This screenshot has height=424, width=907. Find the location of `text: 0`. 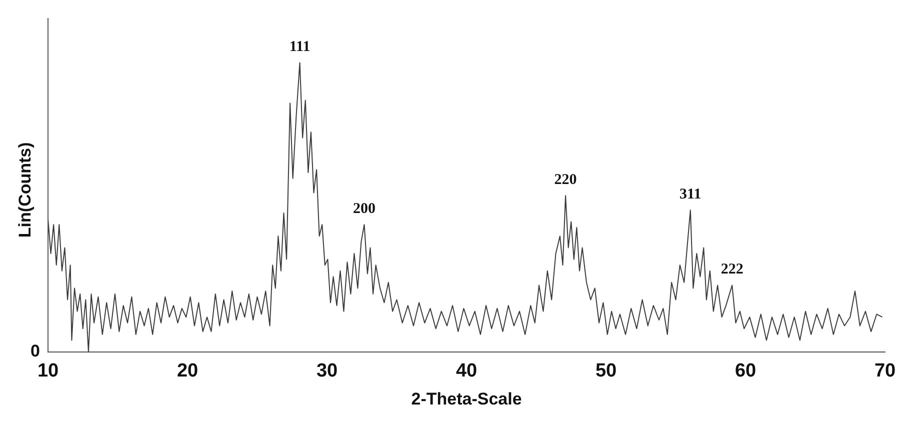

text: 0 is located at coordinates (35, 350).